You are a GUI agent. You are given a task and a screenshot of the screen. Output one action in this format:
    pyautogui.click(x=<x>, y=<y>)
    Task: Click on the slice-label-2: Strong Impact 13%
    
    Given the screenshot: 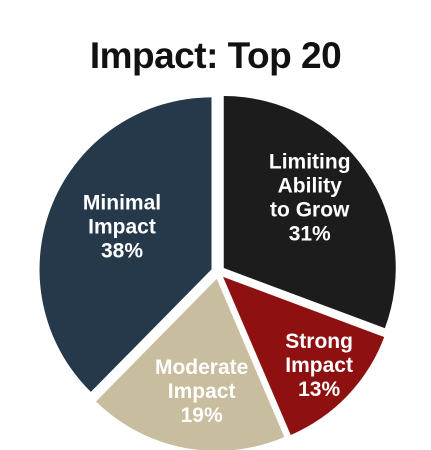 What is the action you would take?
    pyautogui.click(x=319, y=365)
    